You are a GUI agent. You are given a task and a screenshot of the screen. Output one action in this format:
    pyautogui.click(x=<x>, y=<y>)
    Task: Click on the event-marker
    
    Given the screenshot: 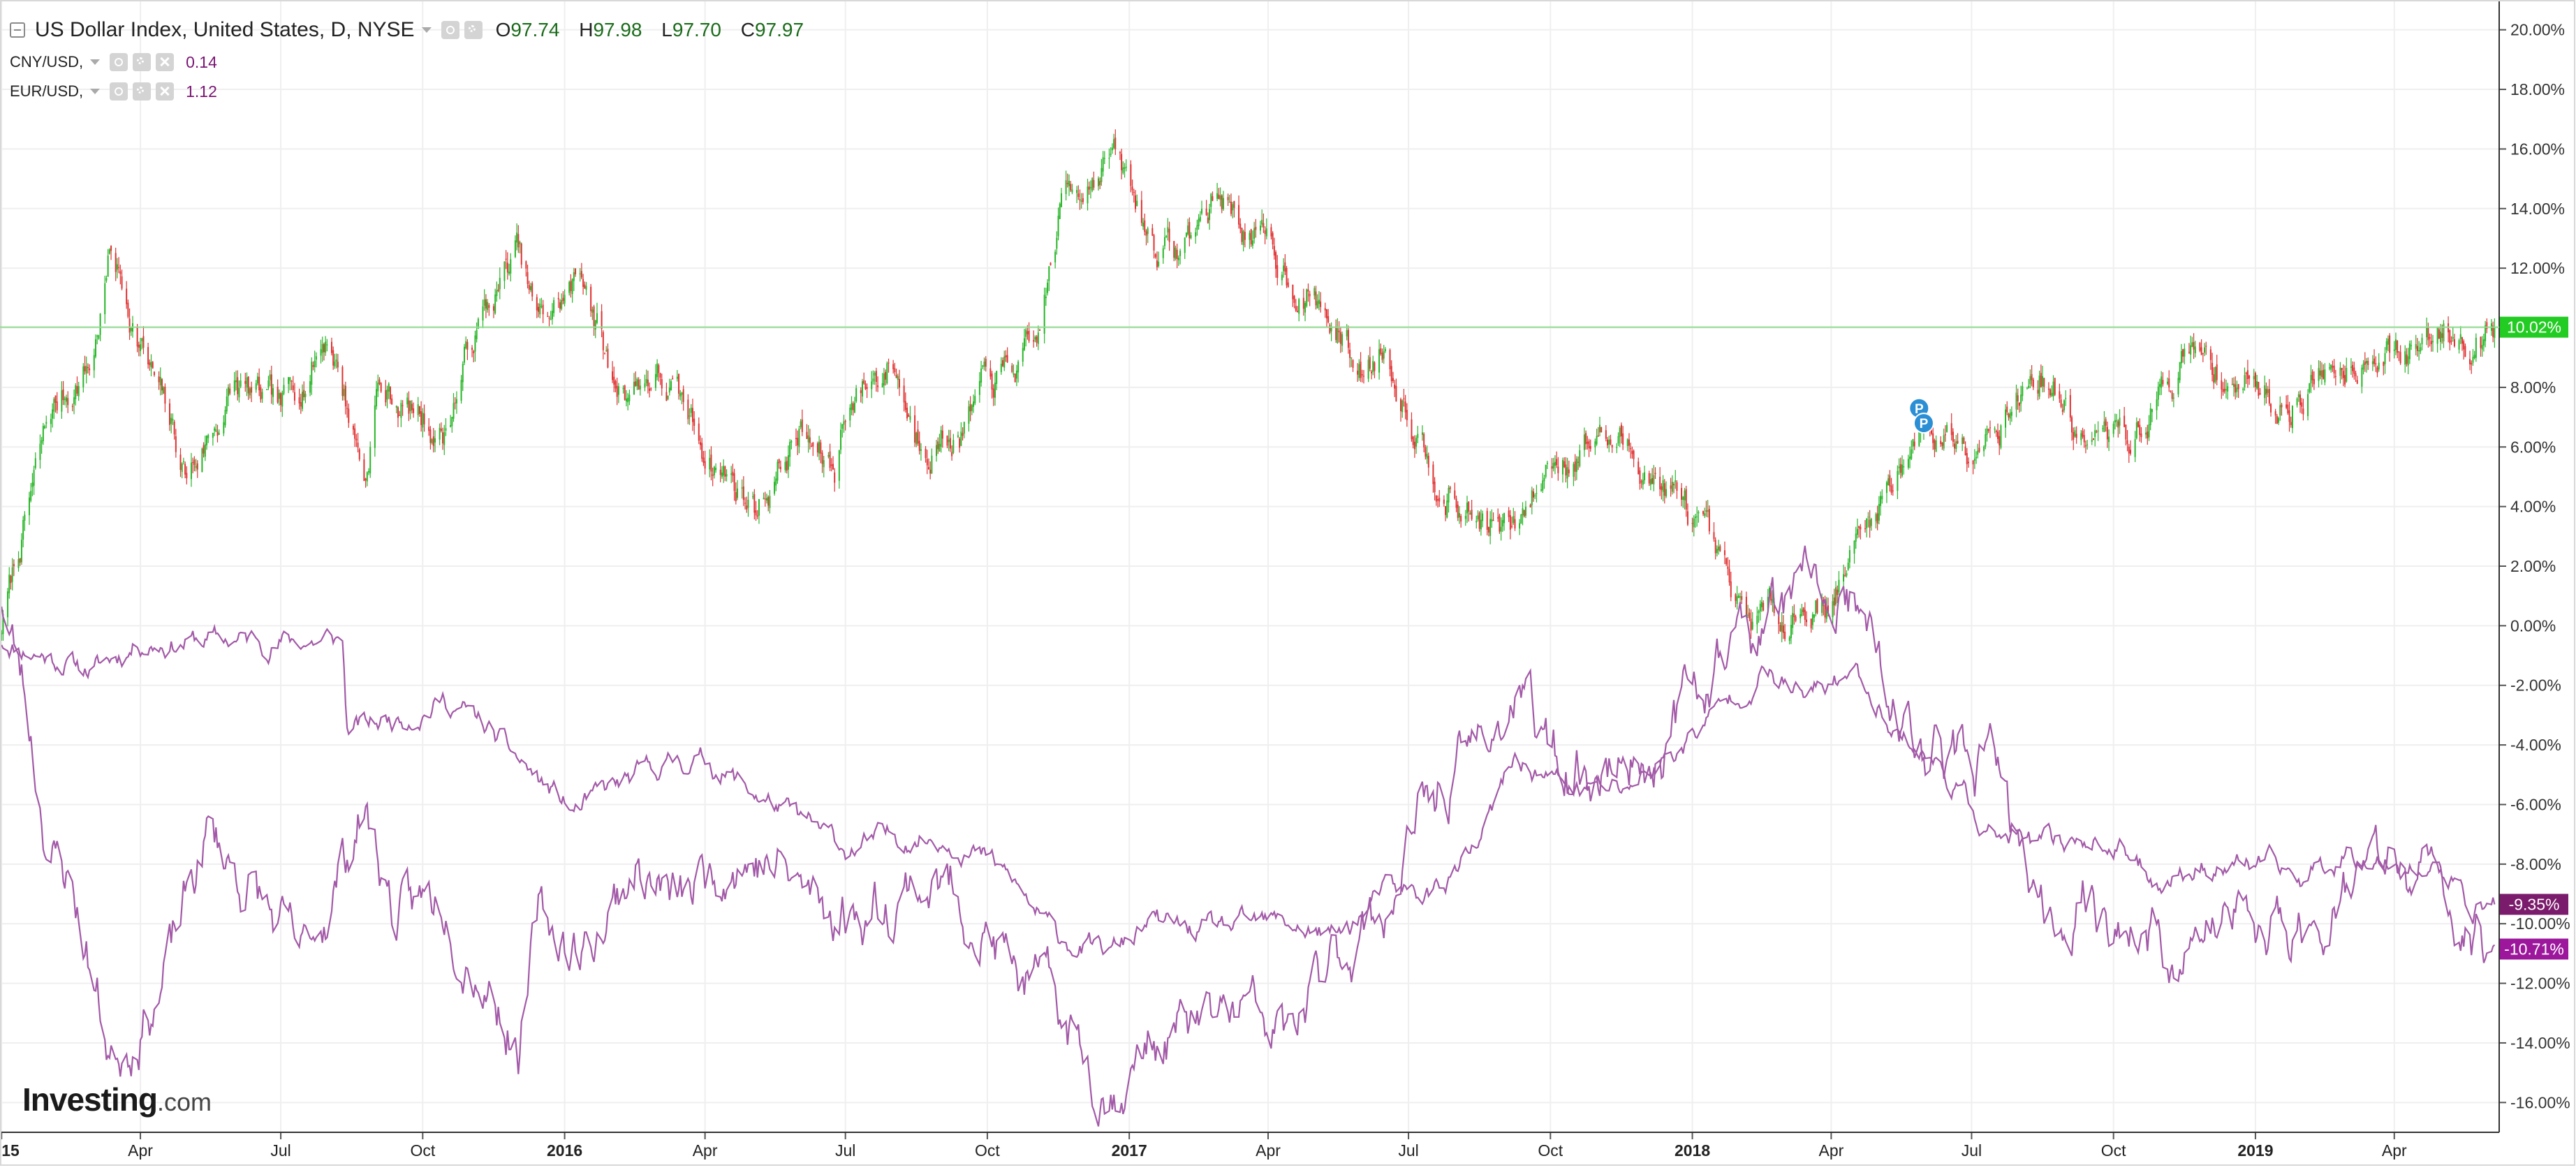 What is the action you would take?
    pyautogui.click(x=1923, y=423)
    